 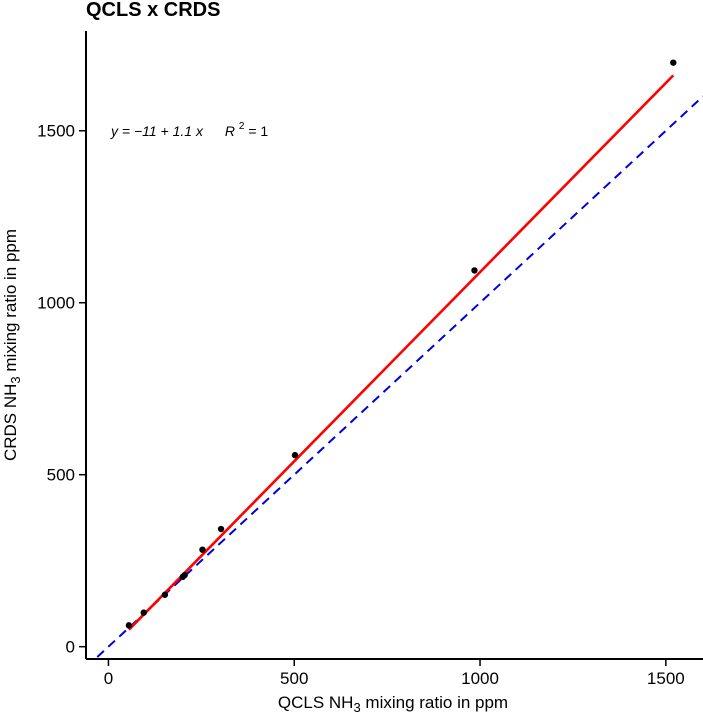 What do you see at coordinates (480, 678) in the screenshot?
I see `x-tick-label: 1000` at bounding box center [480, 678].